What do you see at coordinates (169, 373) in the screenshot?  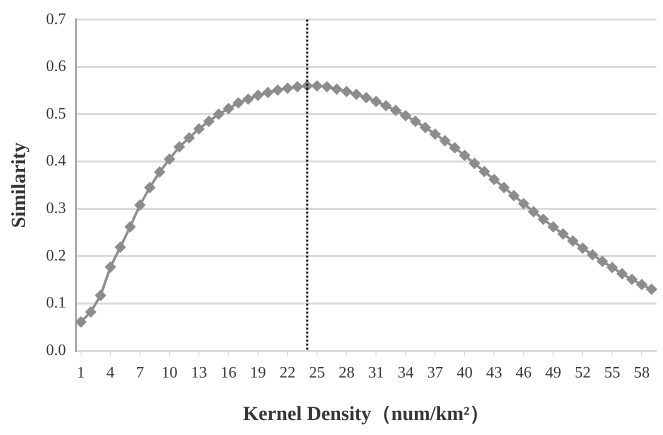 I see `x-tick-label: 10` at bounding box center [169, 373].